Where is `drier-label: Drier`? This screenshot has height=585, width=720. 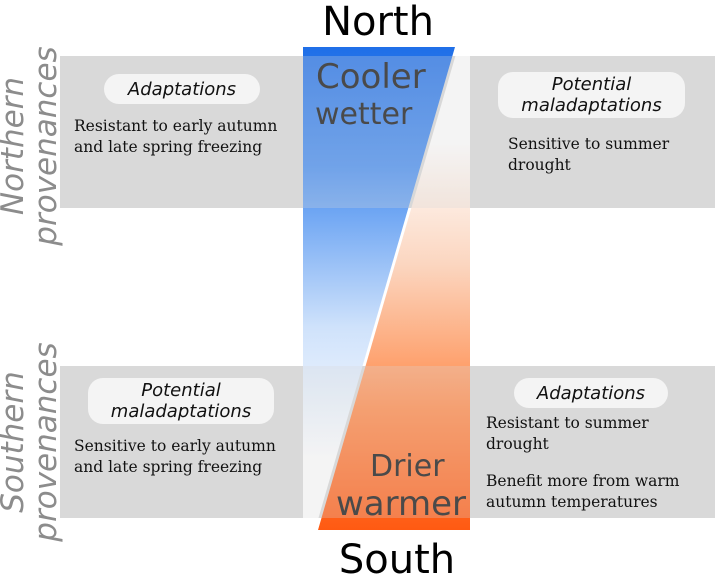
drier-label: Drier is located at coordinates (407, 466).